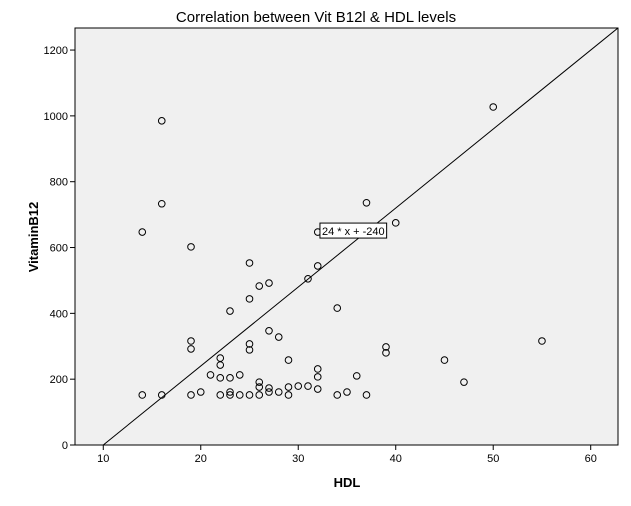 The width and height of the screenshot is (631, 506). Describe the element at coordinates (493, 459) in the screenshot. I see `x-tick-label: 50` at that location.